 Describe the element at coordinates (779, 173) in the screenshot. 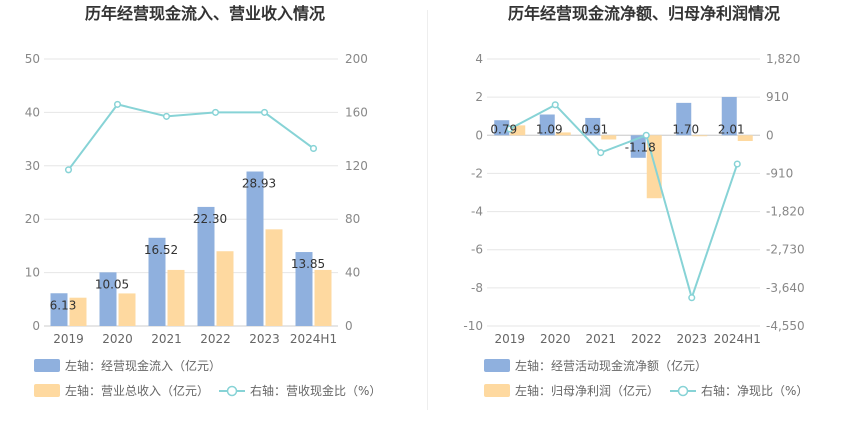

I see `chart2-right-tick-label: -910` at that location.